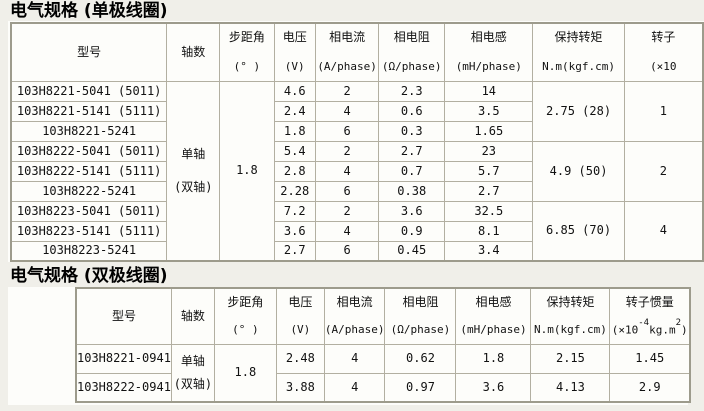 This screenshot has width=704, height=411. What do you see at coordinates (570, 358) in the screenshot?
I see `cell-torque: 2.15` at bounding box center [570, 358].